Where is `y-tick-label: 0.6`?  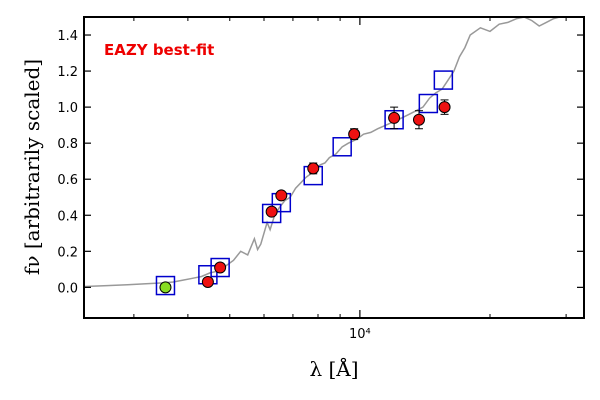
y-tick-label: 0.6 is located at coordinates (67, 180).